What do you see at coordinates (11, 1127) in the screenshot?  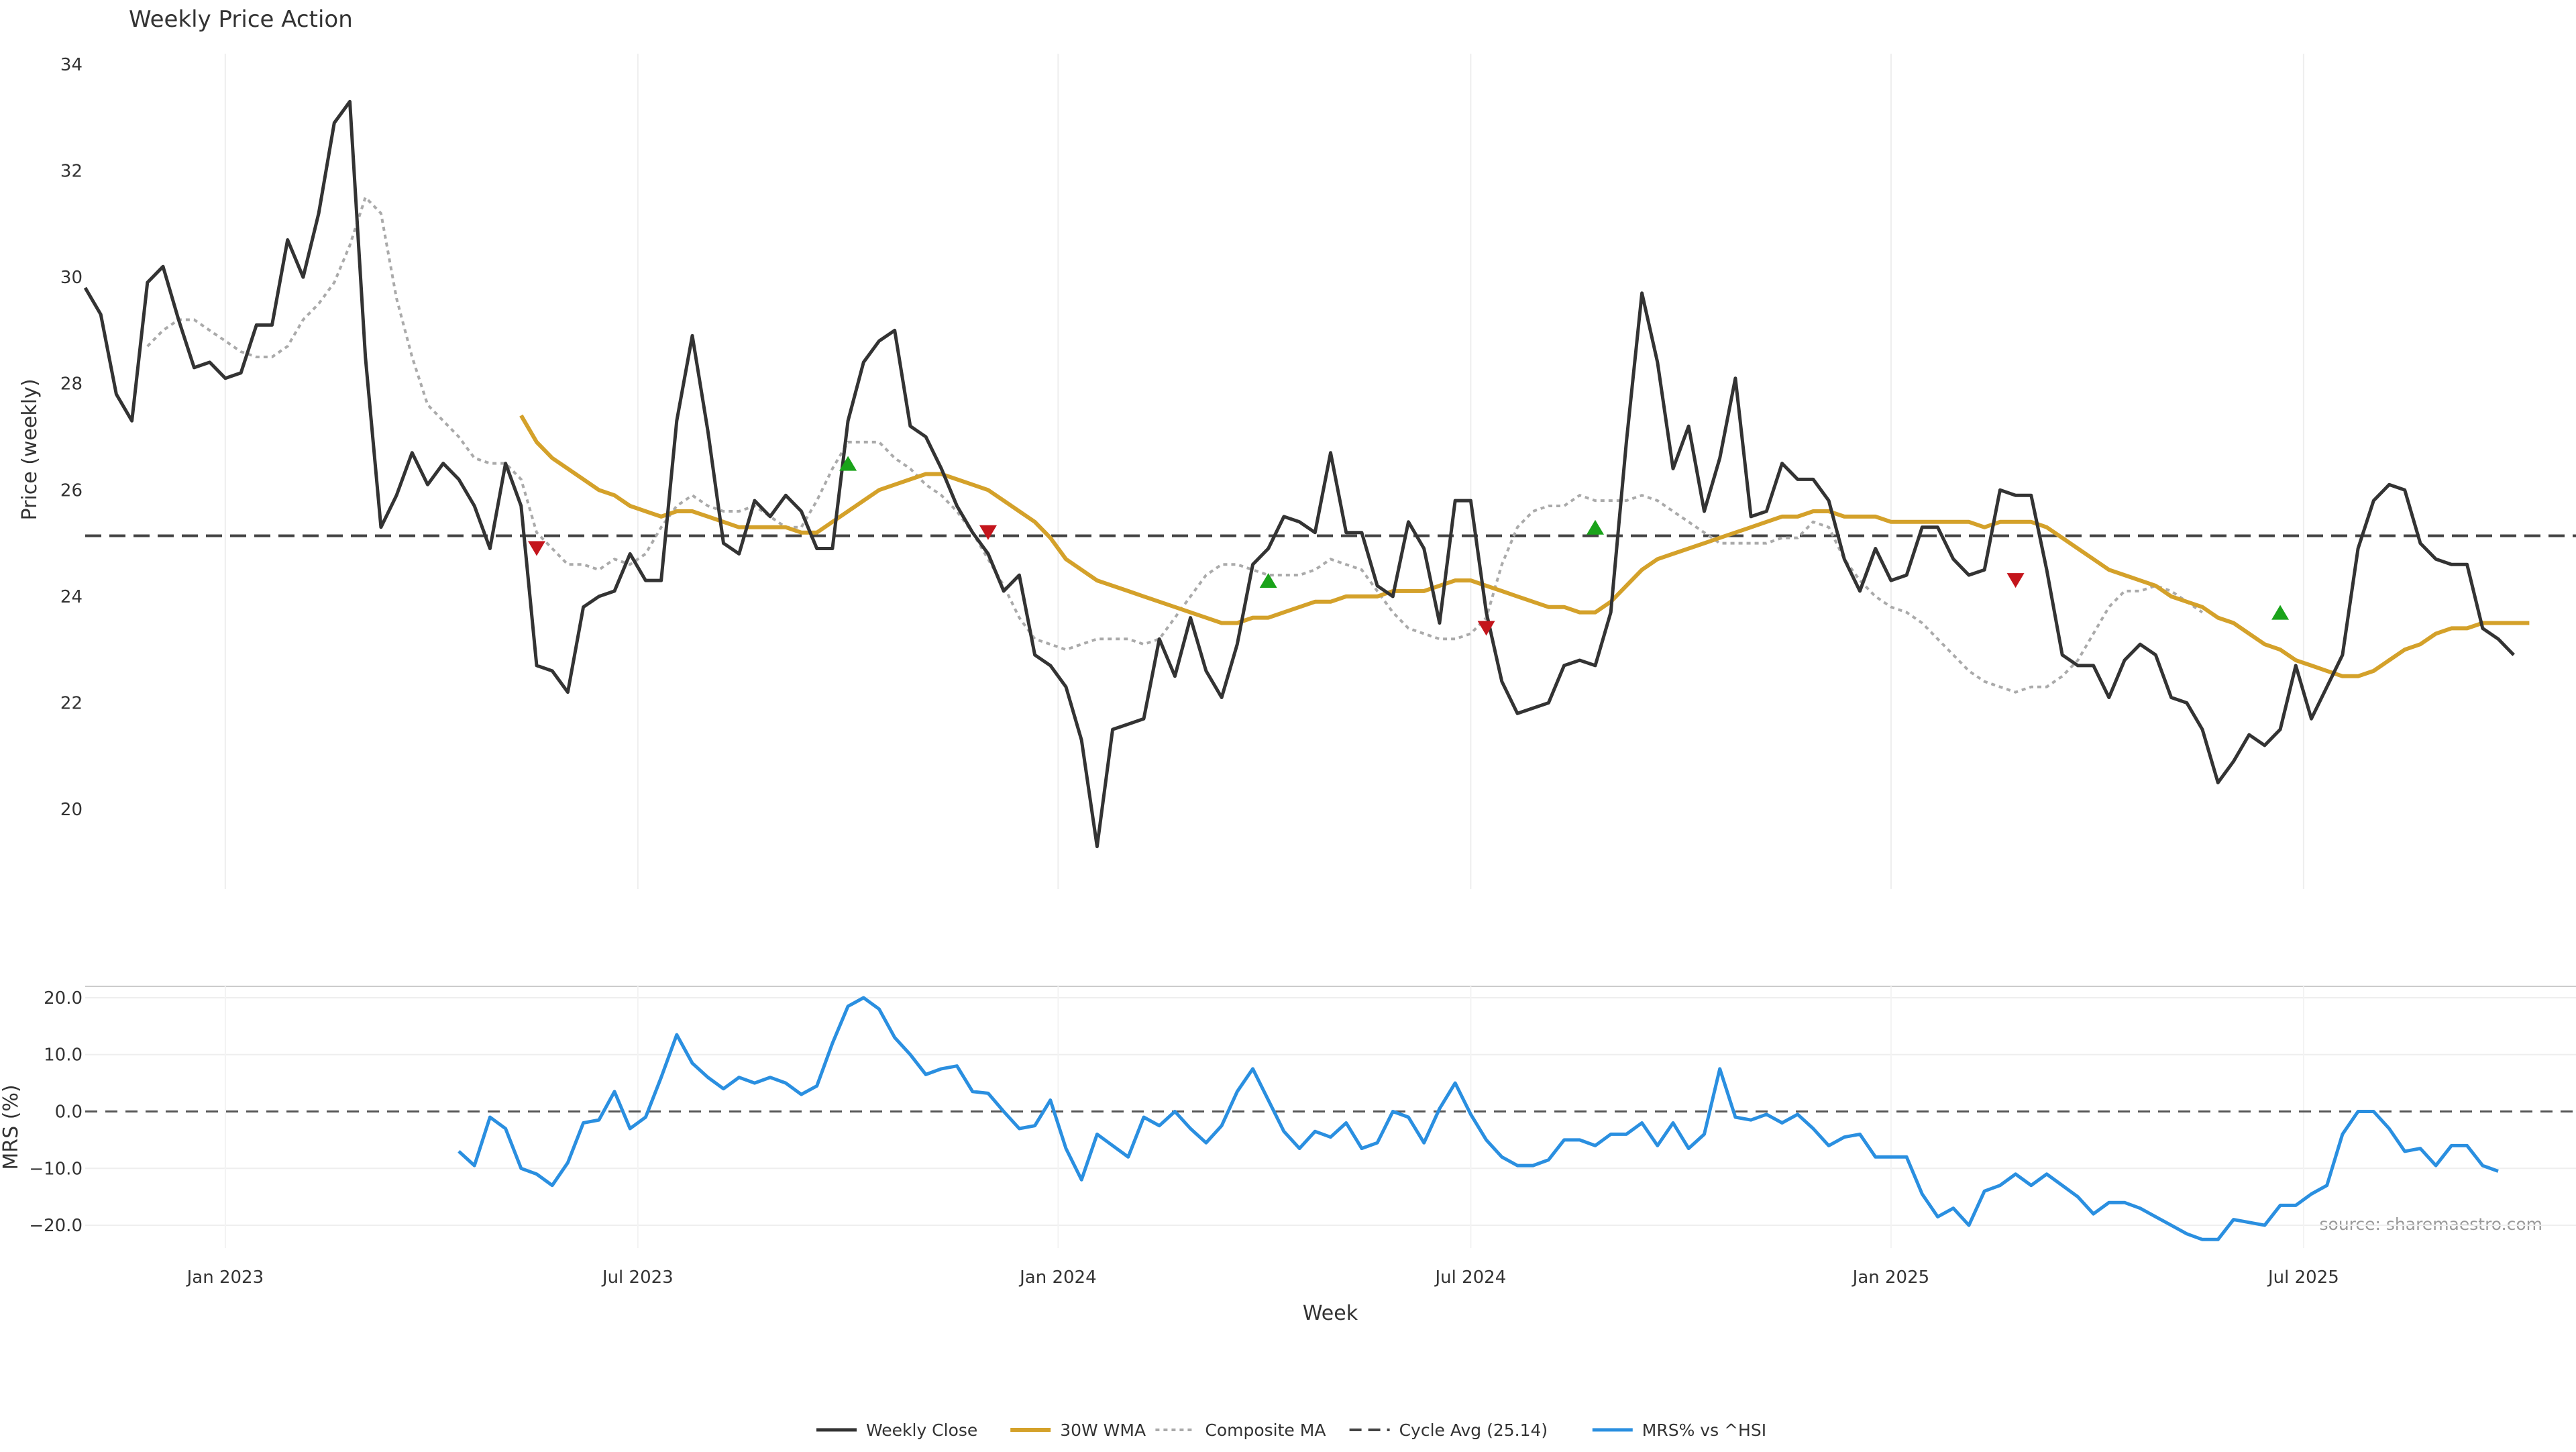 I see `mrs-y-axis-label: MRS (%)` at bounding box center [11, 1127].